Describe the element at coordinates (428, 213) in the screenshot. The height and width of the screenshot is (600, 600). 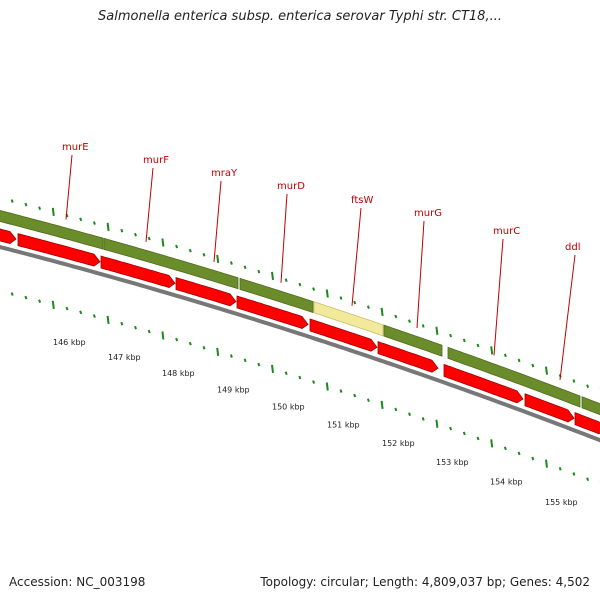
I see `gene-label: murG` at that location.